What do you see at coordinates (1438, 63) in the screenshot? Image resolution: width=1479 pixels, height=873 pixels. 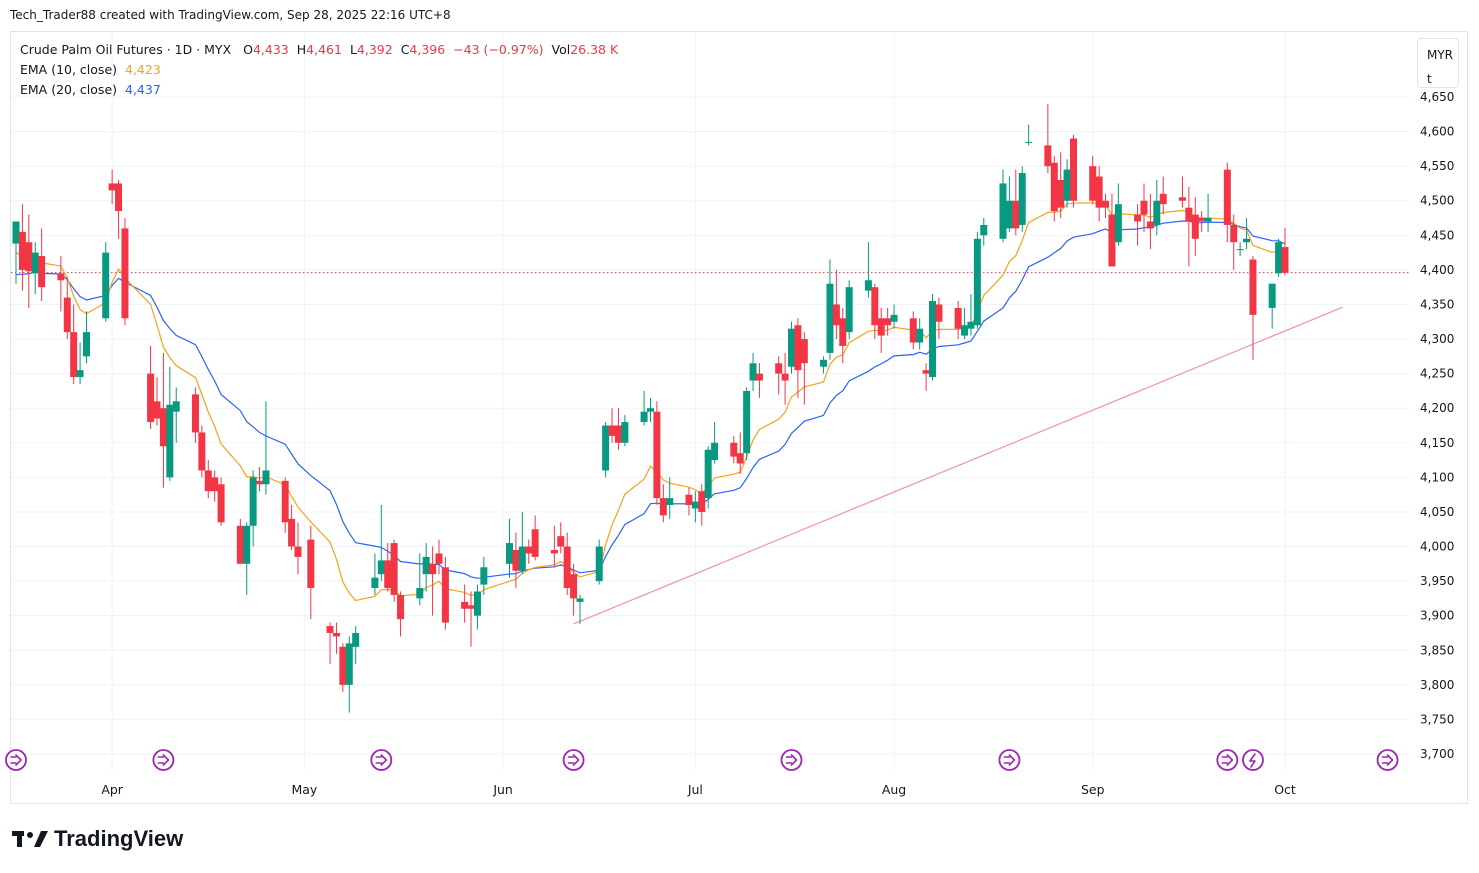 I see `currency-unit-button: MYR t` at bounding box center [1438, 63].